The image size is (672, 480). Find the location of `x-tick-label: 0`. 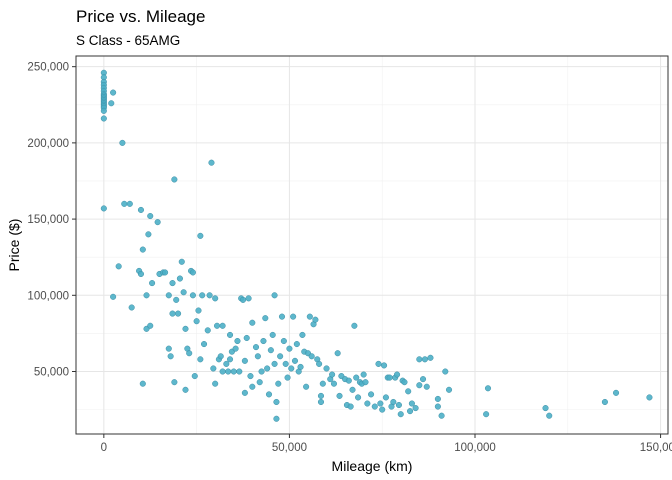

x-tick-label: 0 is located at coordinates (104, 448).